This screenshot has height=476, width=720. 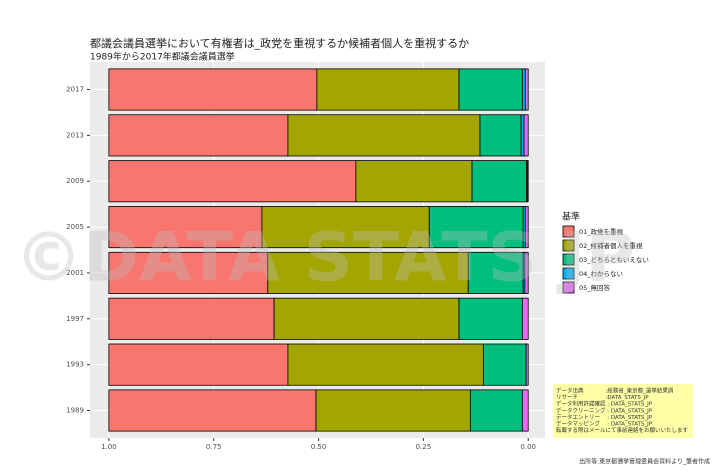 I want to click on x-tick-label: 1.00, so click(x=109, y=447).